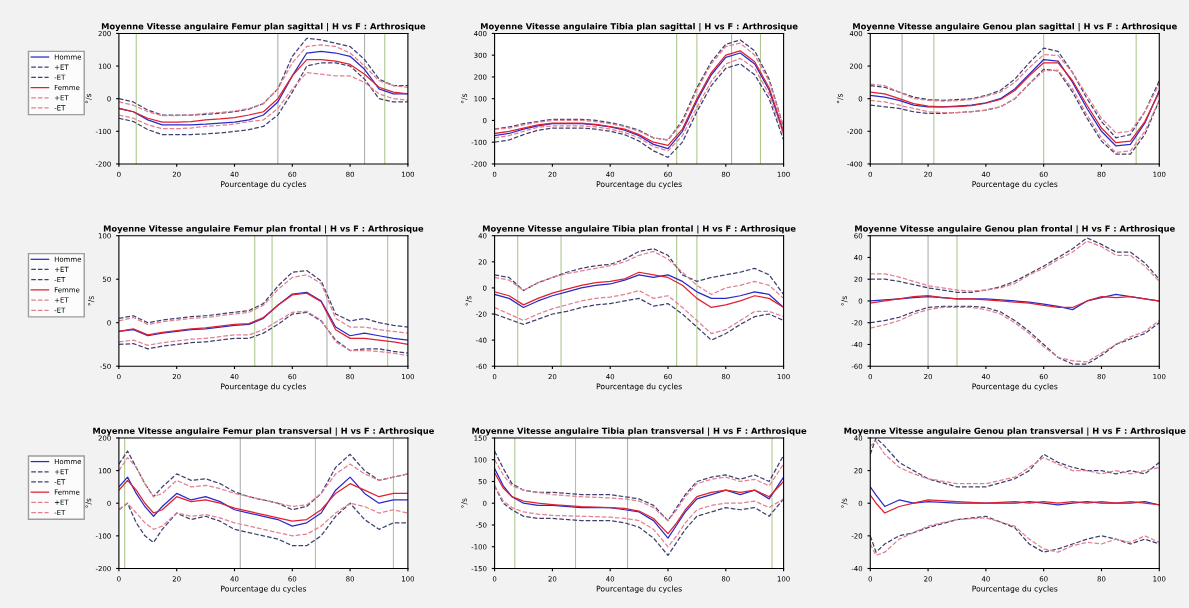 Image resolution: width=1189 pixels, height=608 pixels. Describe the element at coordinates (1015, 27) in the screenshot. I see `chart-title: Moyenne Vitesse angulaire Genou plan sagittal | H vs F : Arthrosique` at that location.